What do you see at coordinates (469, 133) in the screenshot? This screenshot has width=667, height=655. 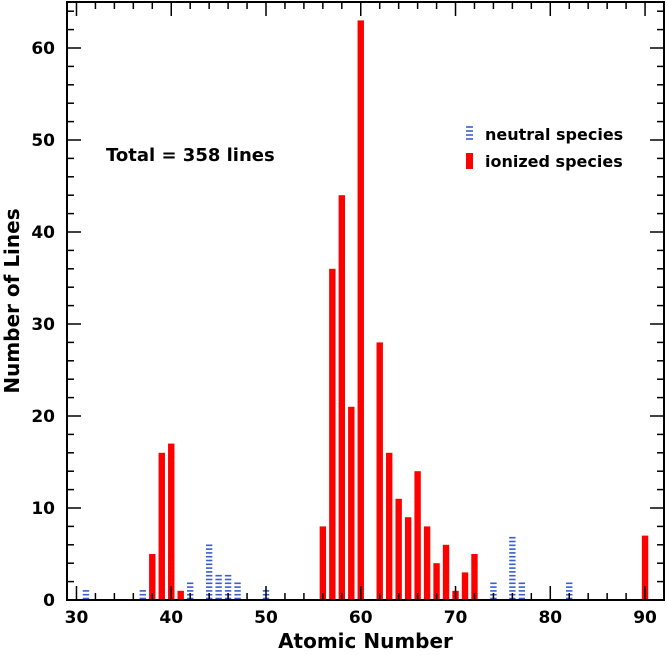 I see `legend-swatch-neutral` at bounding box center [469, 133].